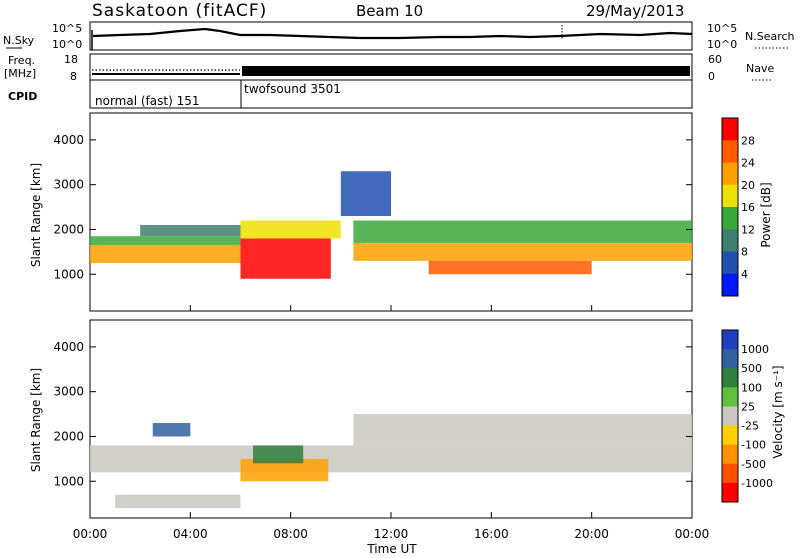 The width and height of the screenshot is (800, 558). What do you see at coordinates (68, 140) in the screenshot?
I see `power-ytick-label: 4000` at bounding box center [68, 140].